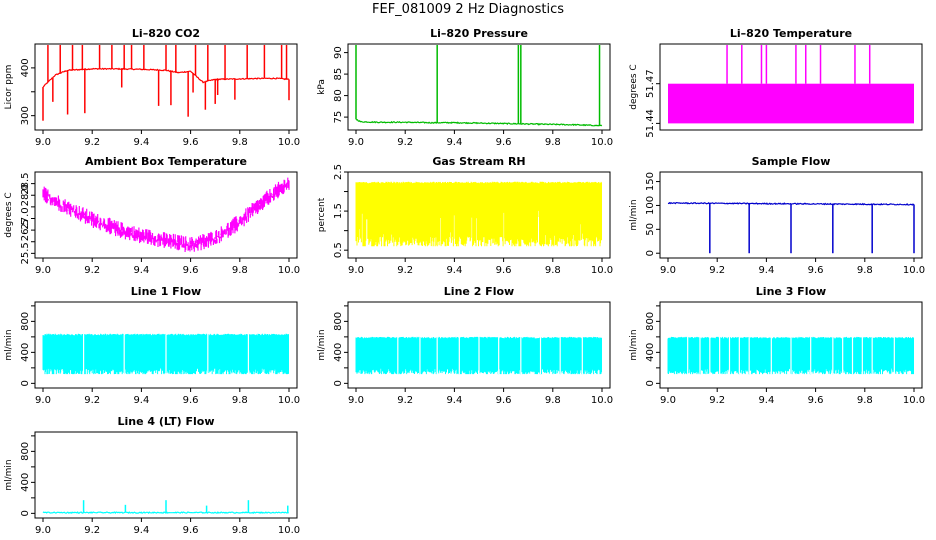 The image size is (936, 540). What do you see at coordinates (479, 33) in the screenshot?
I see `panel-title: Li–820 Pressure` at bounding box center [479, 33].